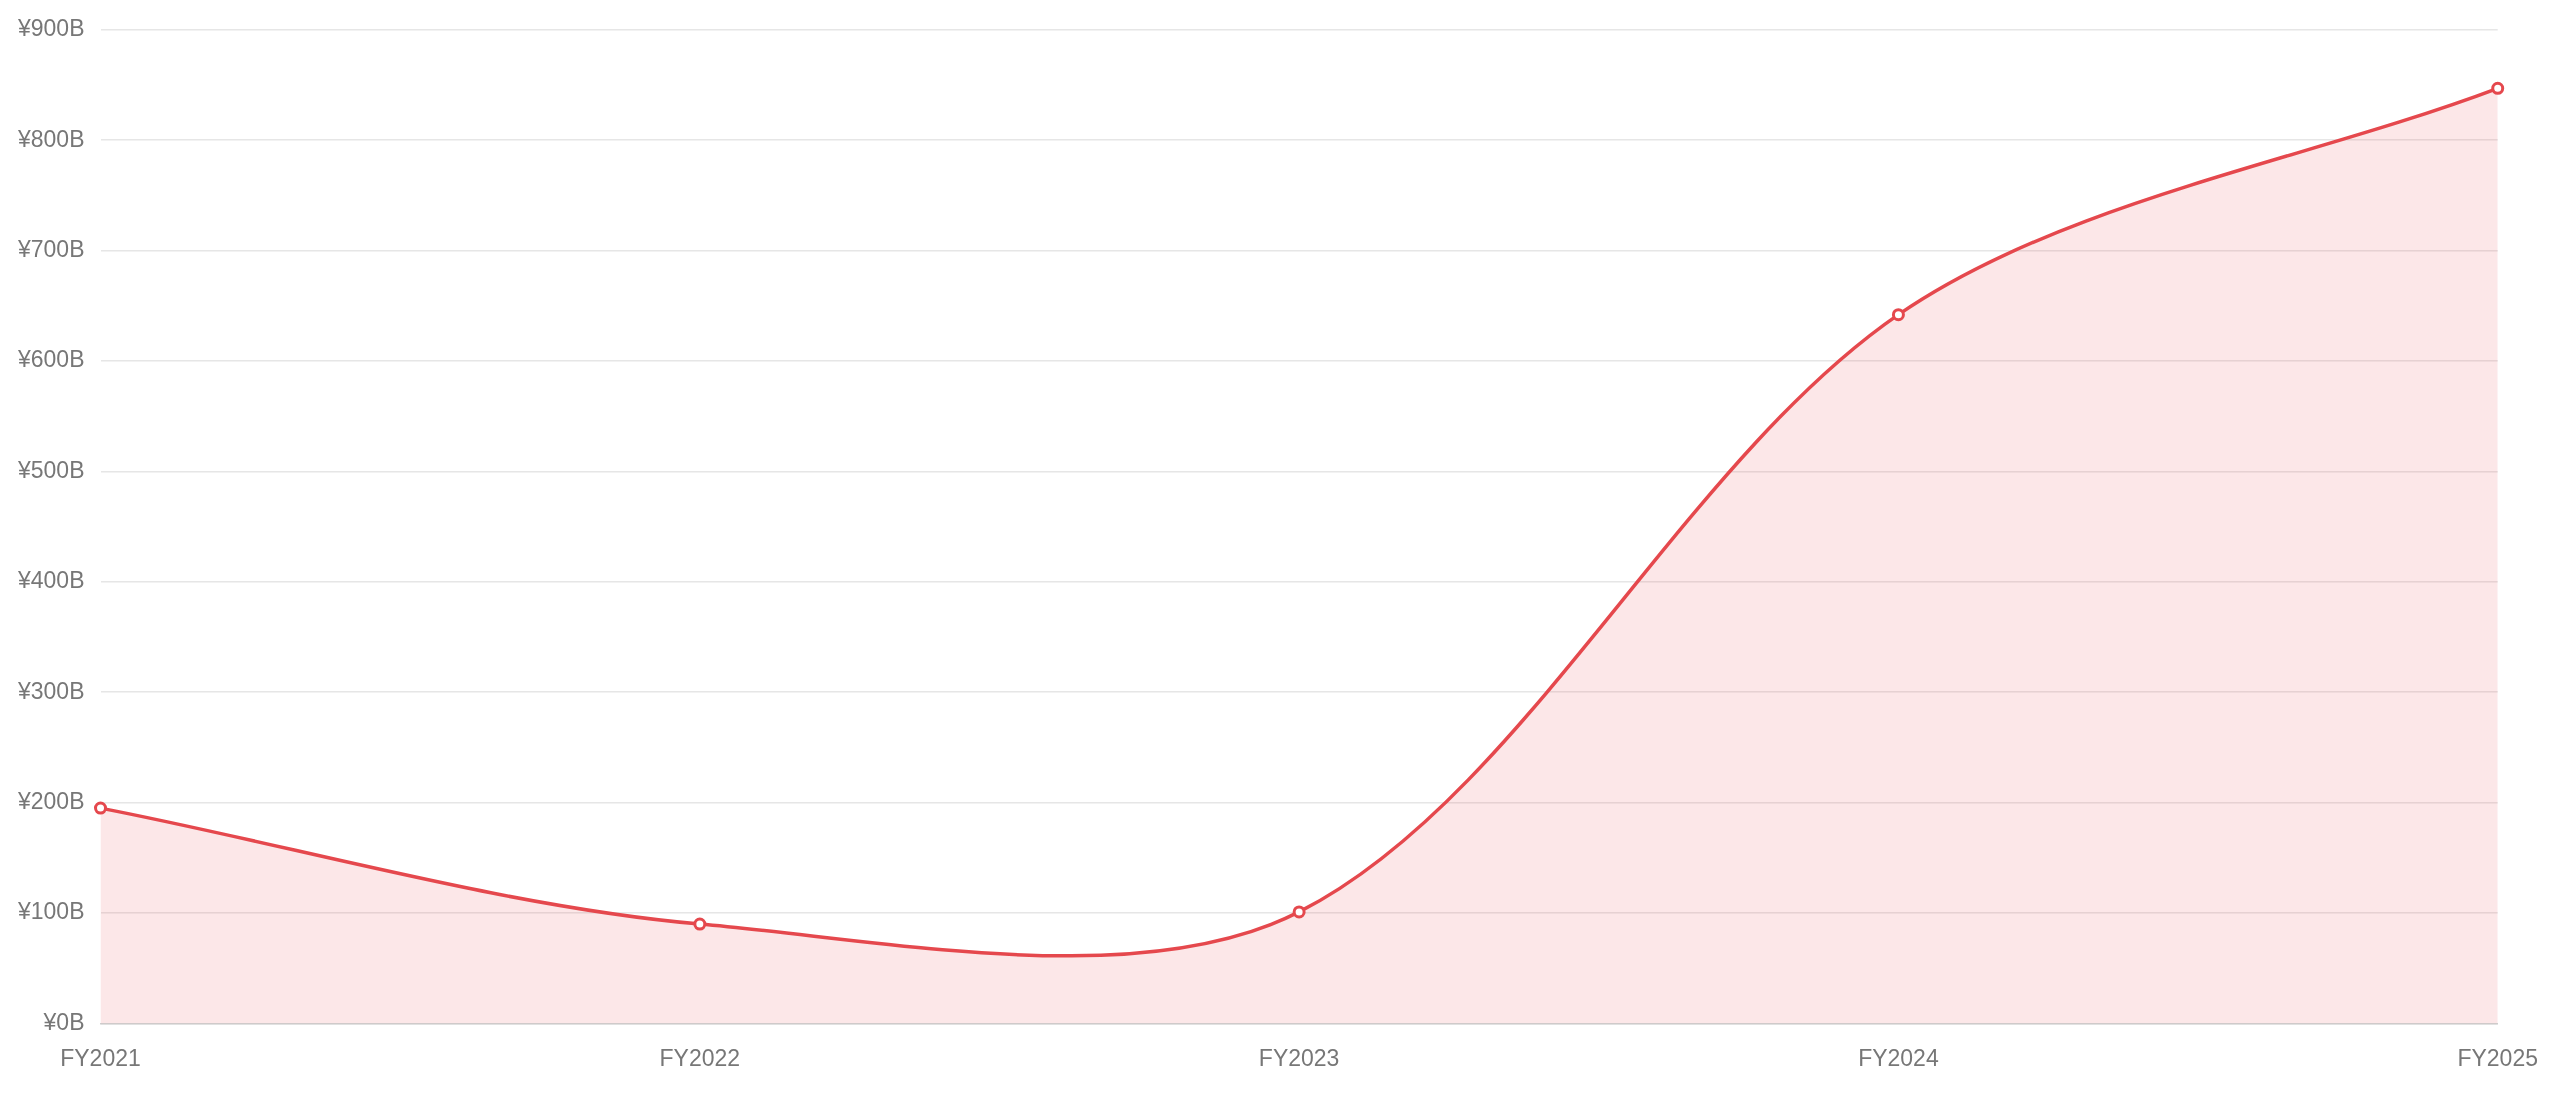  What do you see at coordinates (1299, 1057) in the screenshot?
I see `x-tick-label: FY2023` at bounding box center [1299, 1057].